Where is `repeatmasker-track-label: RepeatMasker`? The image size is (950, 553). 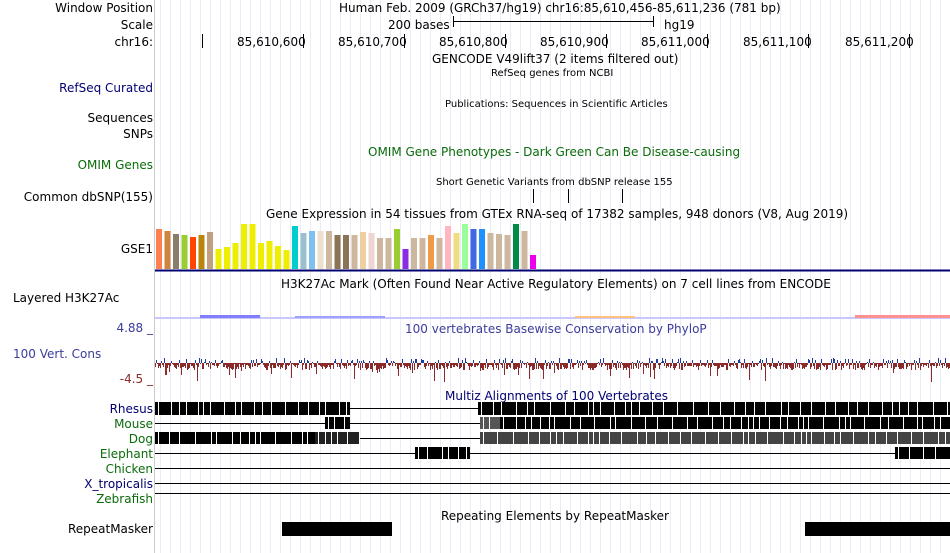 repeatmasker-track-label: RepeatMasker is located at coordinates (110, 529).